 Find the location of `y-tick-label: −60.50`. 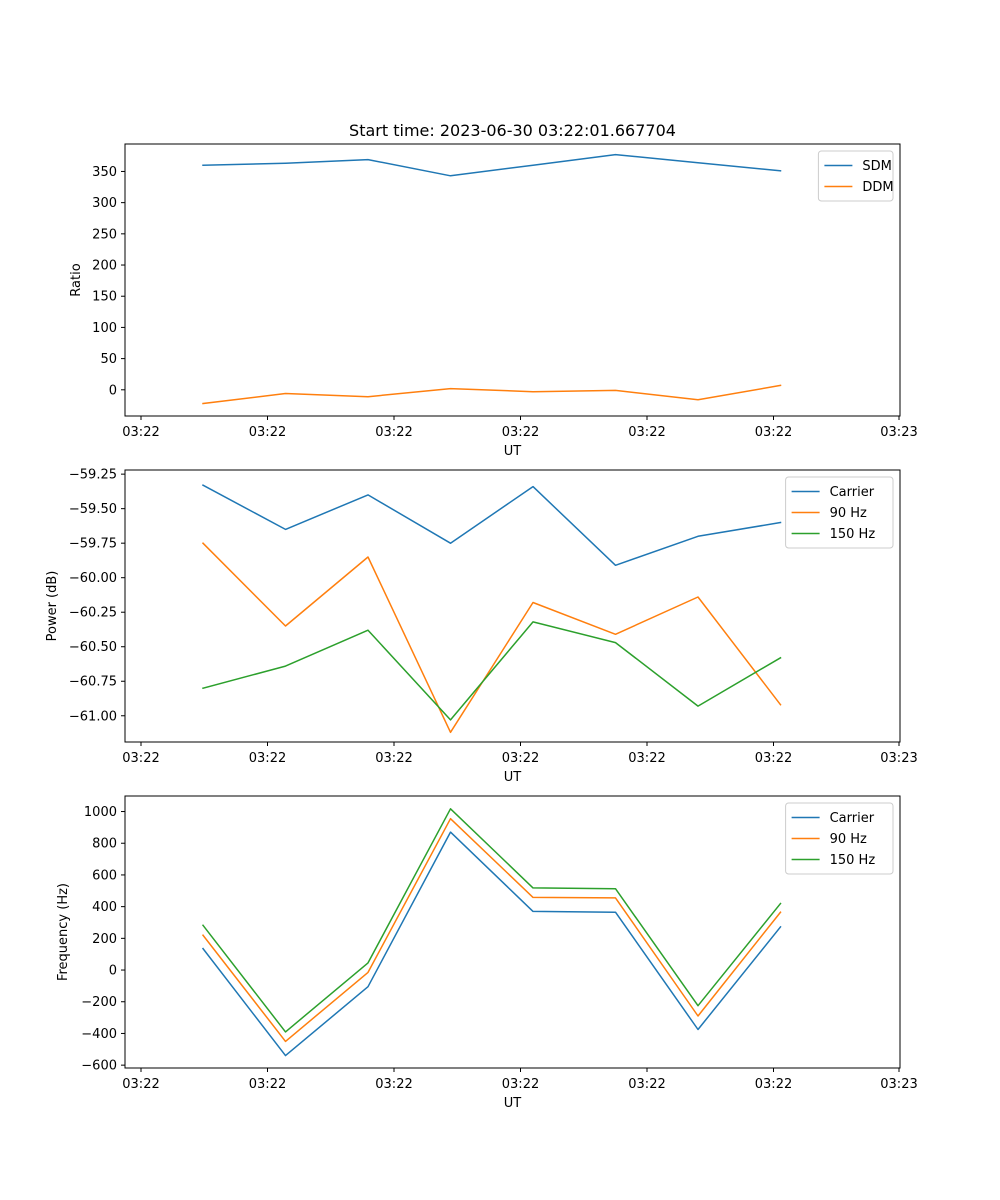

y-tick-label: −60.50 is located at coordinates (93, 647).